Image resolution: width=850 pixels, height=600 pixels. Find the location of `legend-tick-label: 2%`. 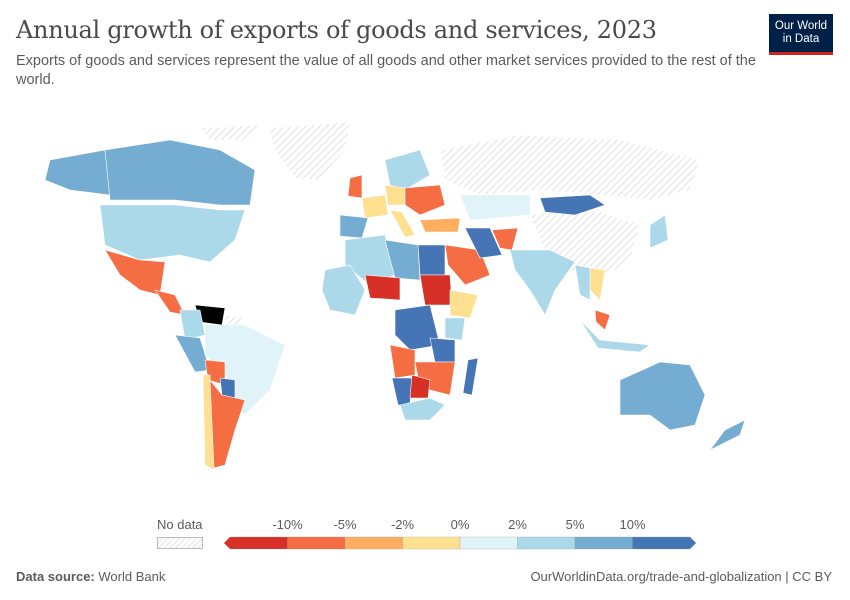

legend-tick-label: 2% is located at coordinates (517, 524).